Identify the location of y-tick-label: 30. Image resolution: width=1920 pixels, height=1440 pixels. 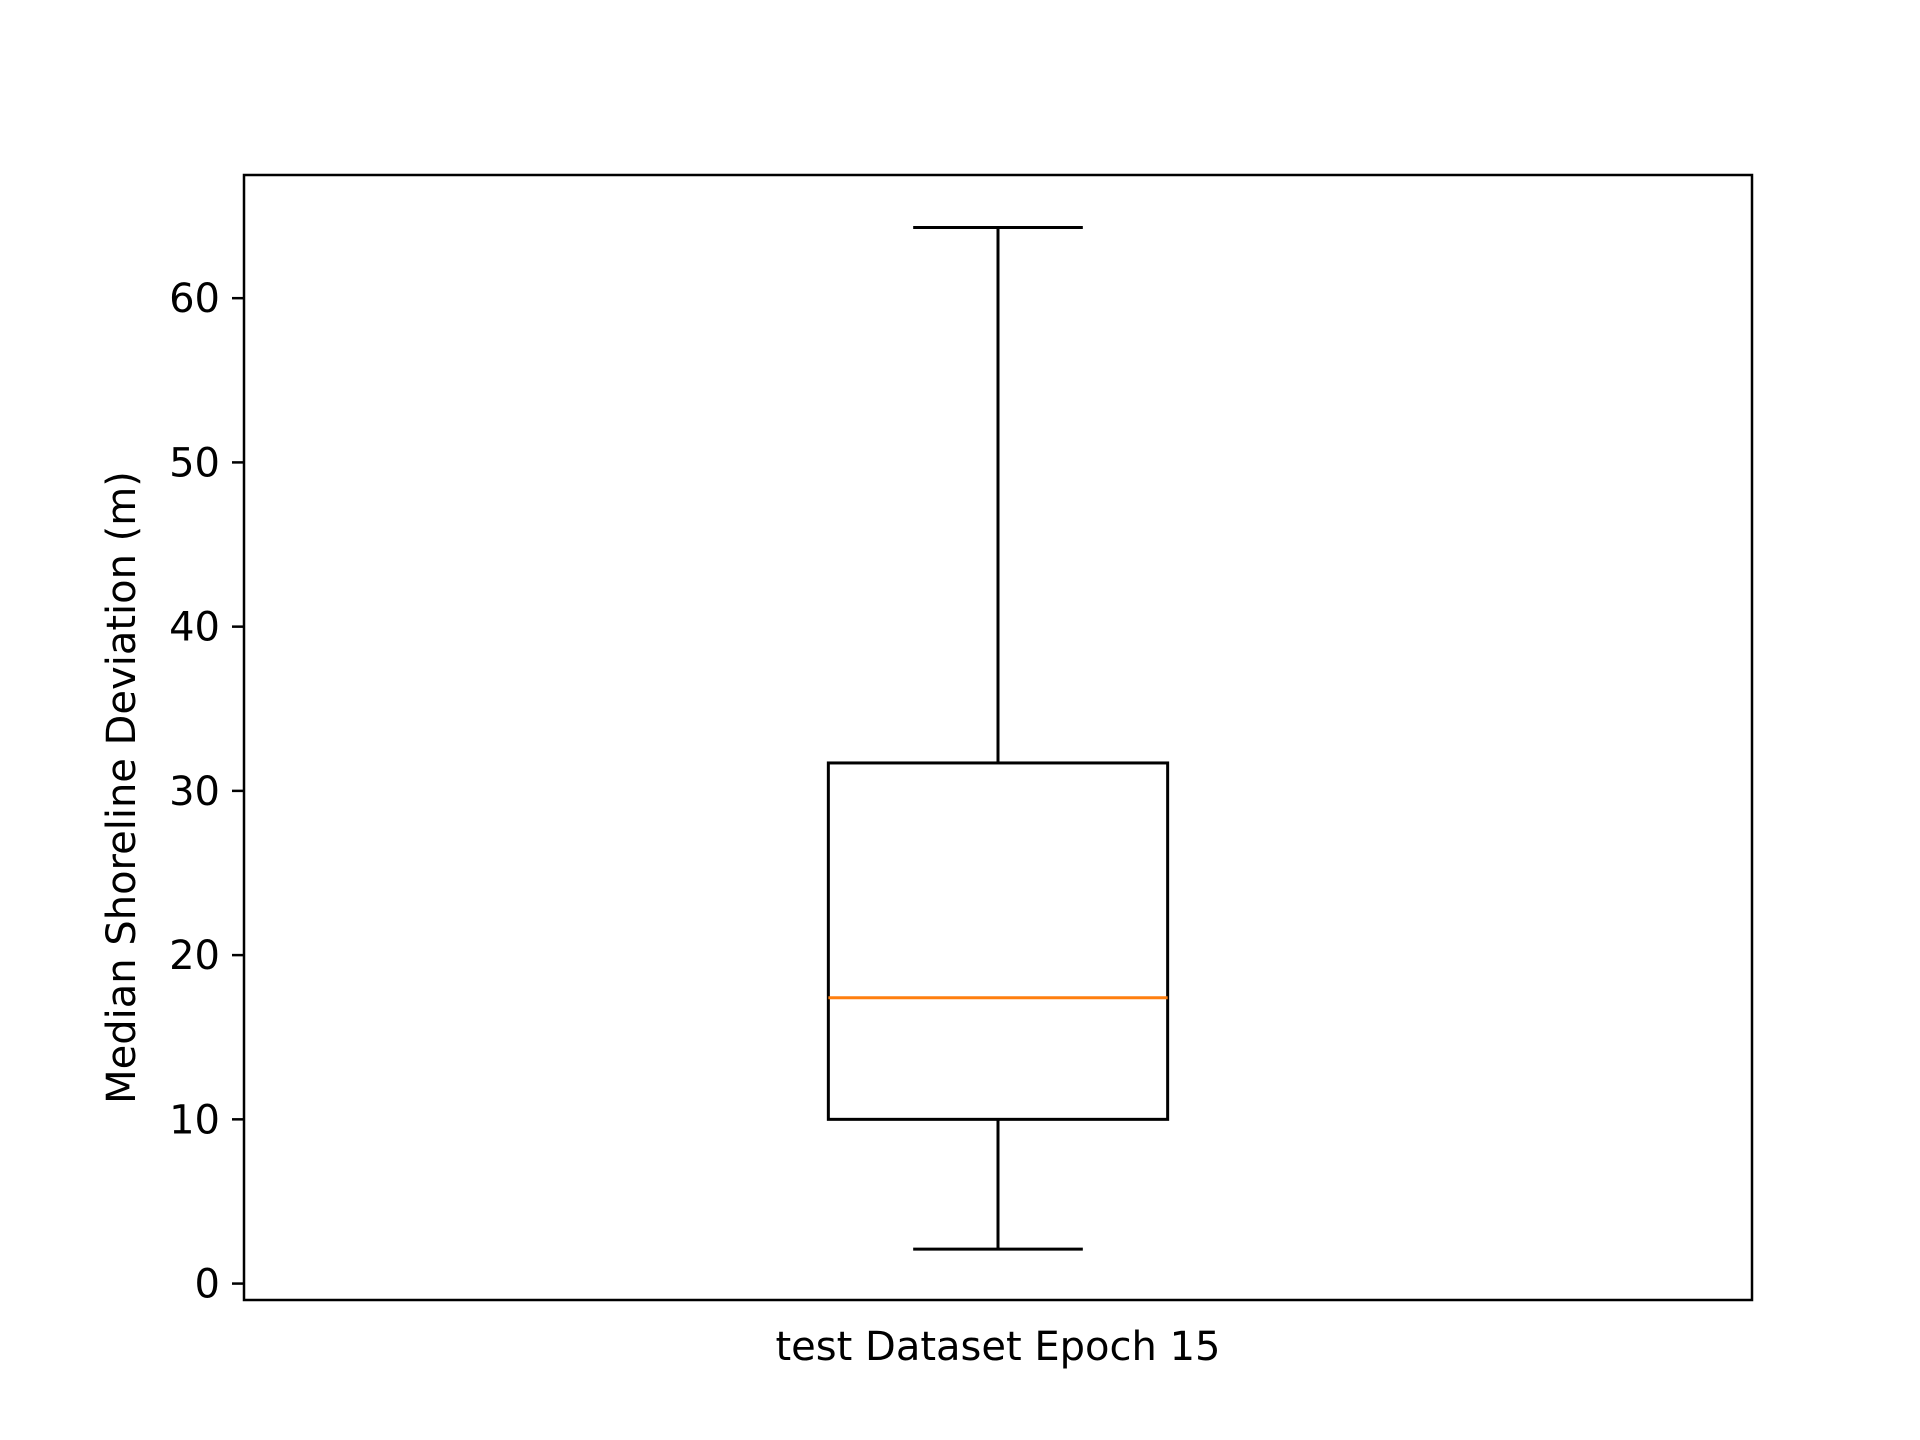
(194, 792).